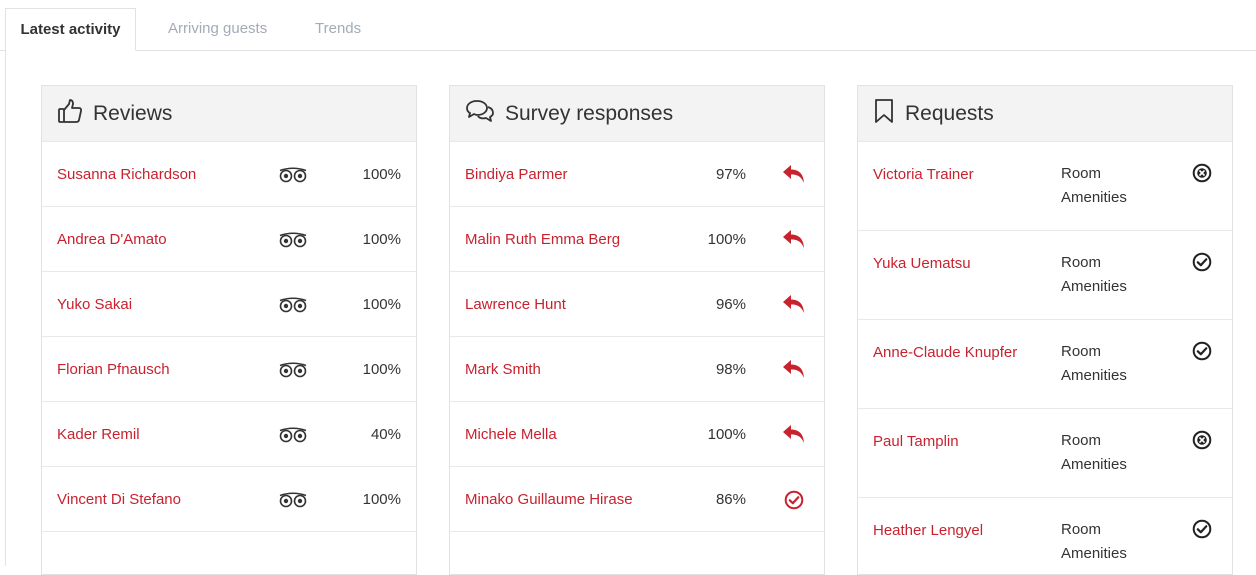 Image resolution: width=1256 pixels, height=575 pixels. I want to click on survey-panel-header: Survey responses, so click(637, 114).